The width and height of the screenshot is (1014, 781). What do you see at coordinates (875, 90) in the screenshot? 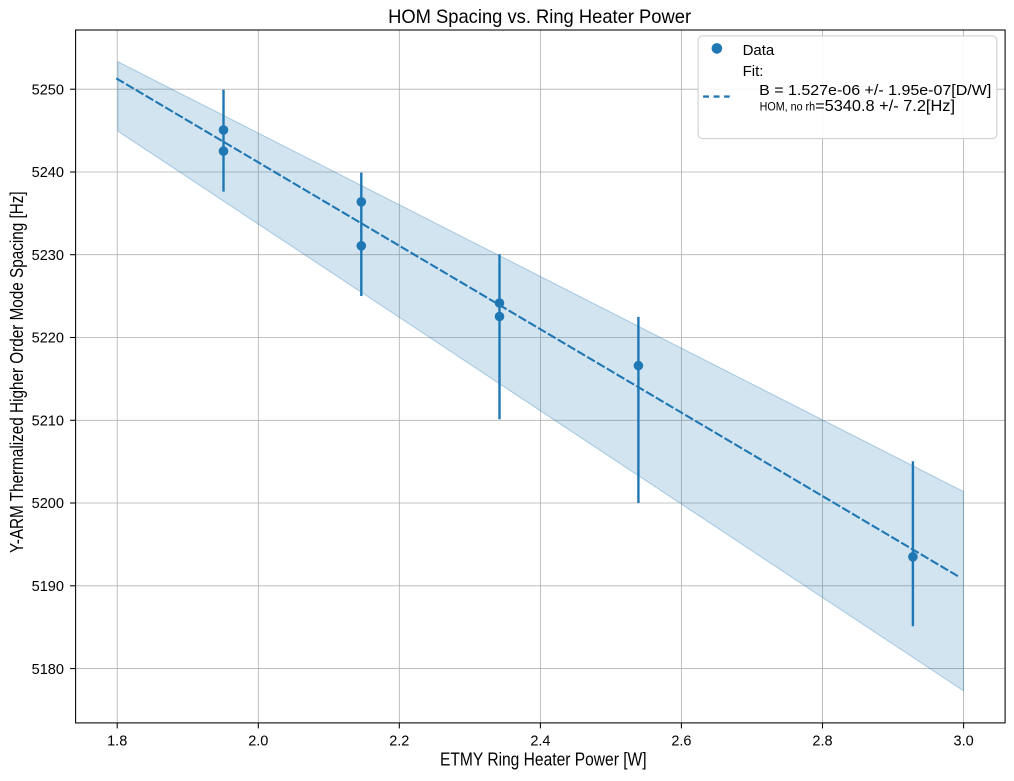
I see `svg-text:B = 1.527e-06 +/- 1.95e-07[D/W: B = 1.527e-06 +/- 1.95e-07[D/W]` at bounding box center [875, 90].